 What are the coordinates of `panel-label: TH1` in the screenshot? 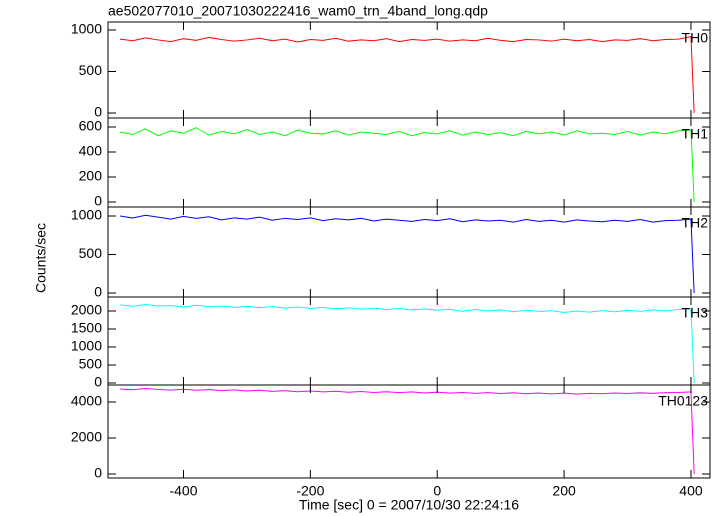 It's located at (695, 134).